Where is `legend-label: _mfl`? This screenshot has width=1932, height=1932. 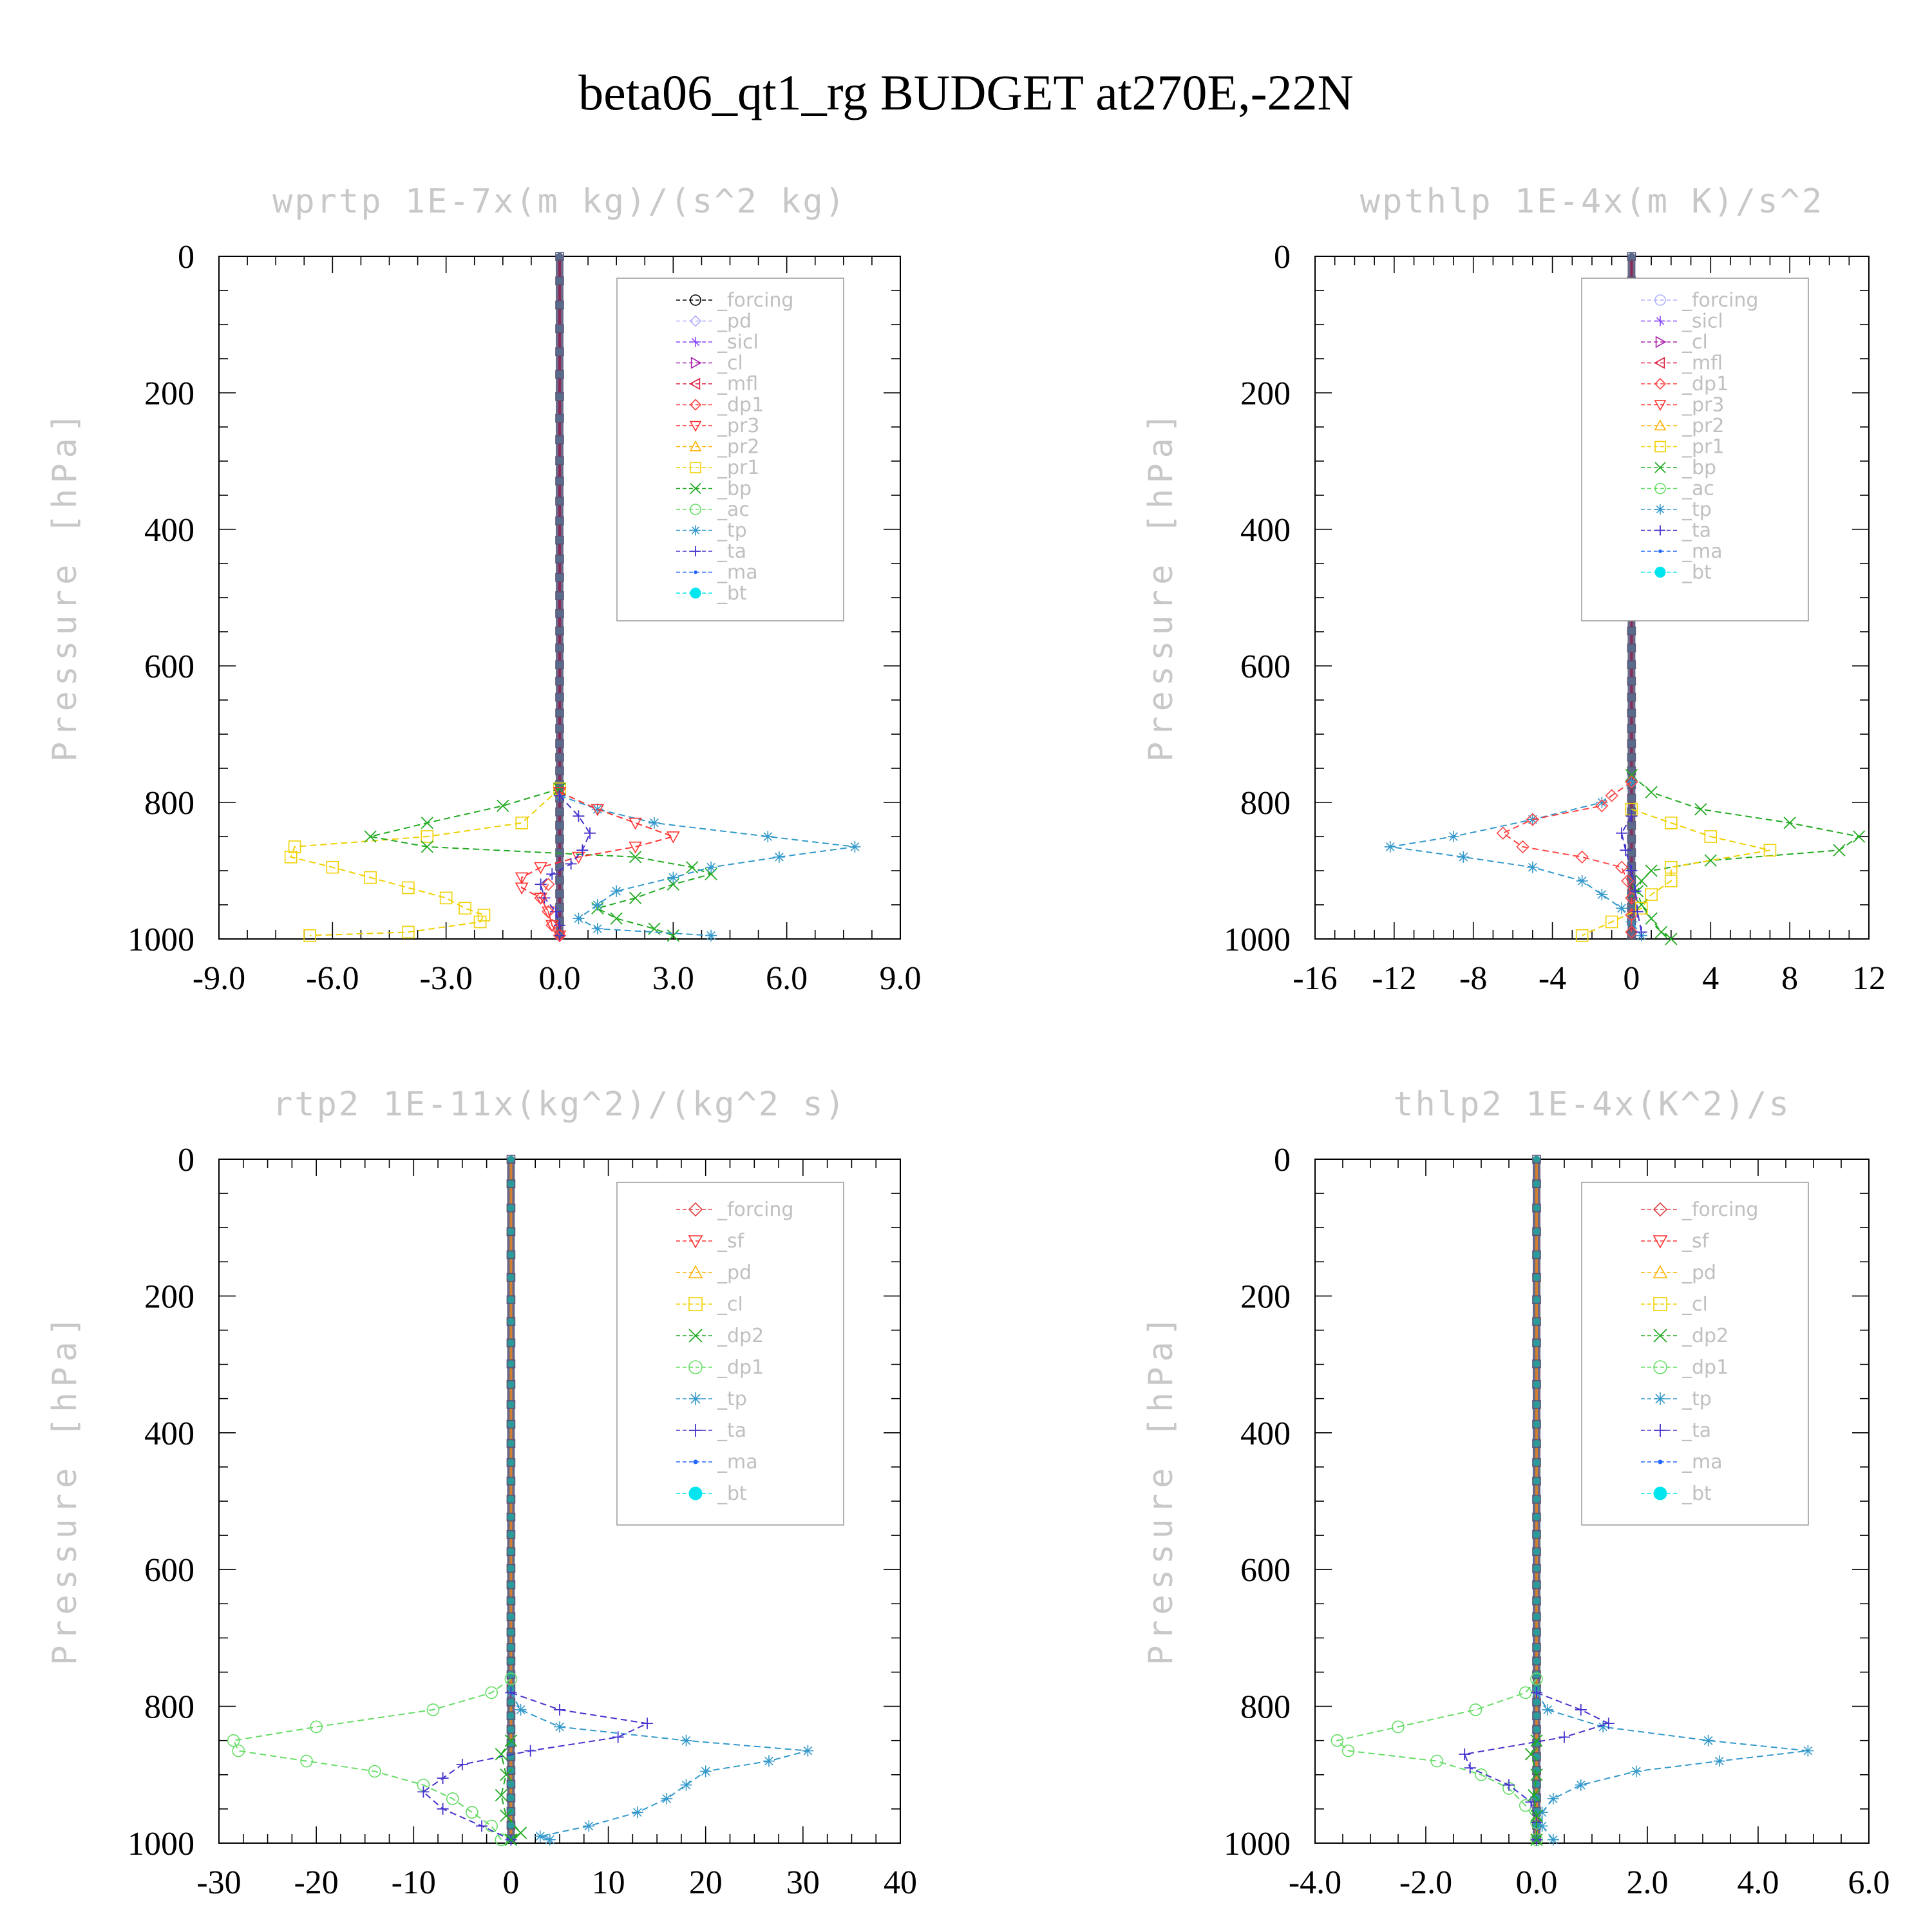 legend-label: _mfl is located at coordinates (738, 384).